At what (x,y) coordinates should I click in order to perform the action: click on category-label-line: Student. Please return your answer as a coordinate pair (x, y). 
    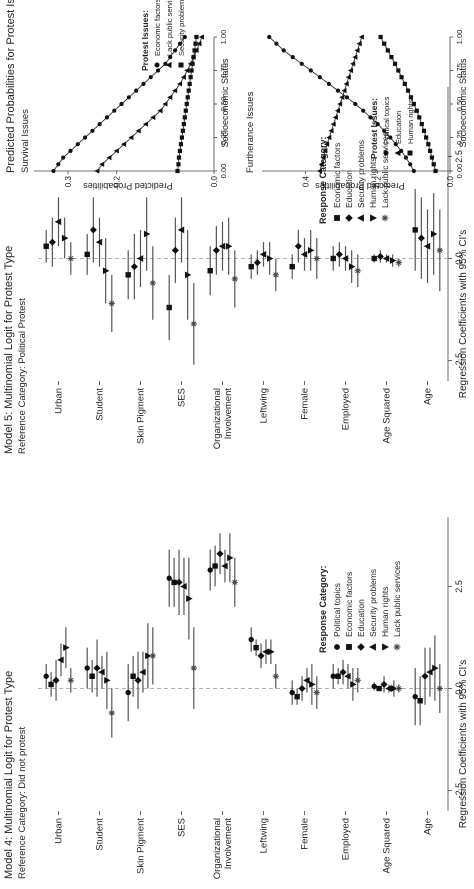
    Looking at the image, I should click on (100, 404).